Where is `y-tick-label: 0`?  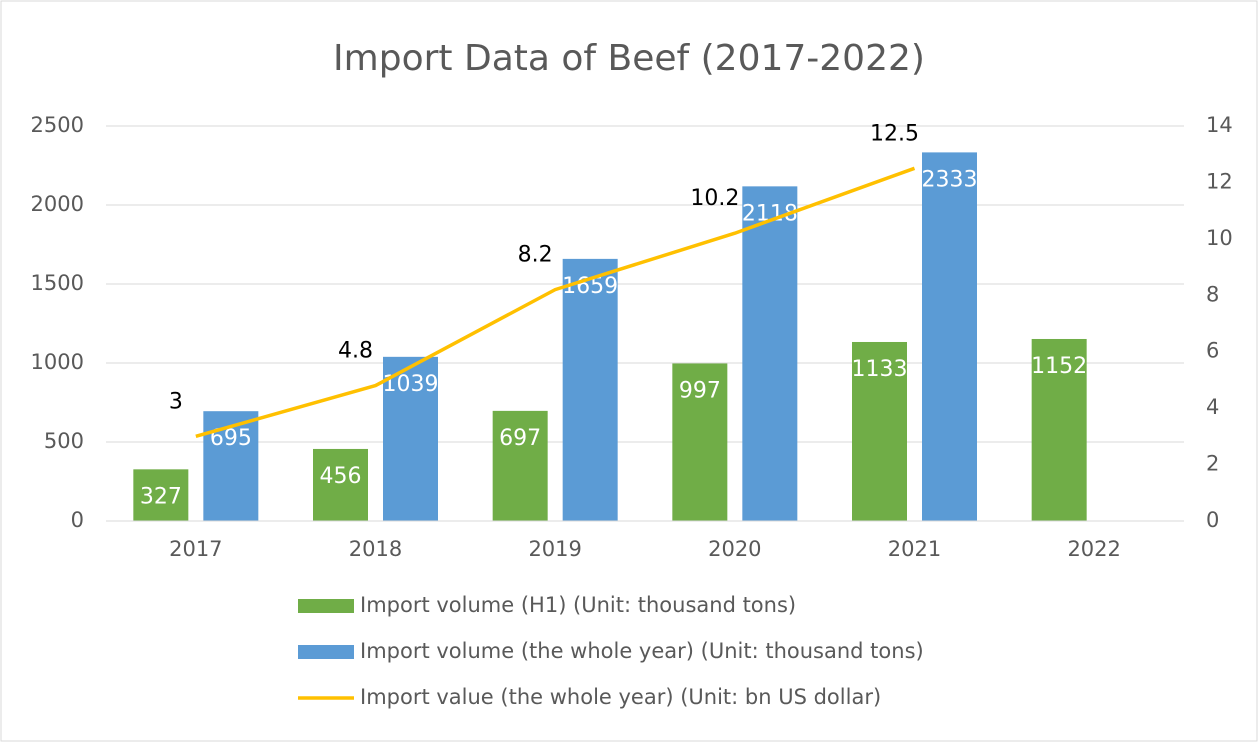
y-tick-label: 0 is located at coordinates (77, 520).